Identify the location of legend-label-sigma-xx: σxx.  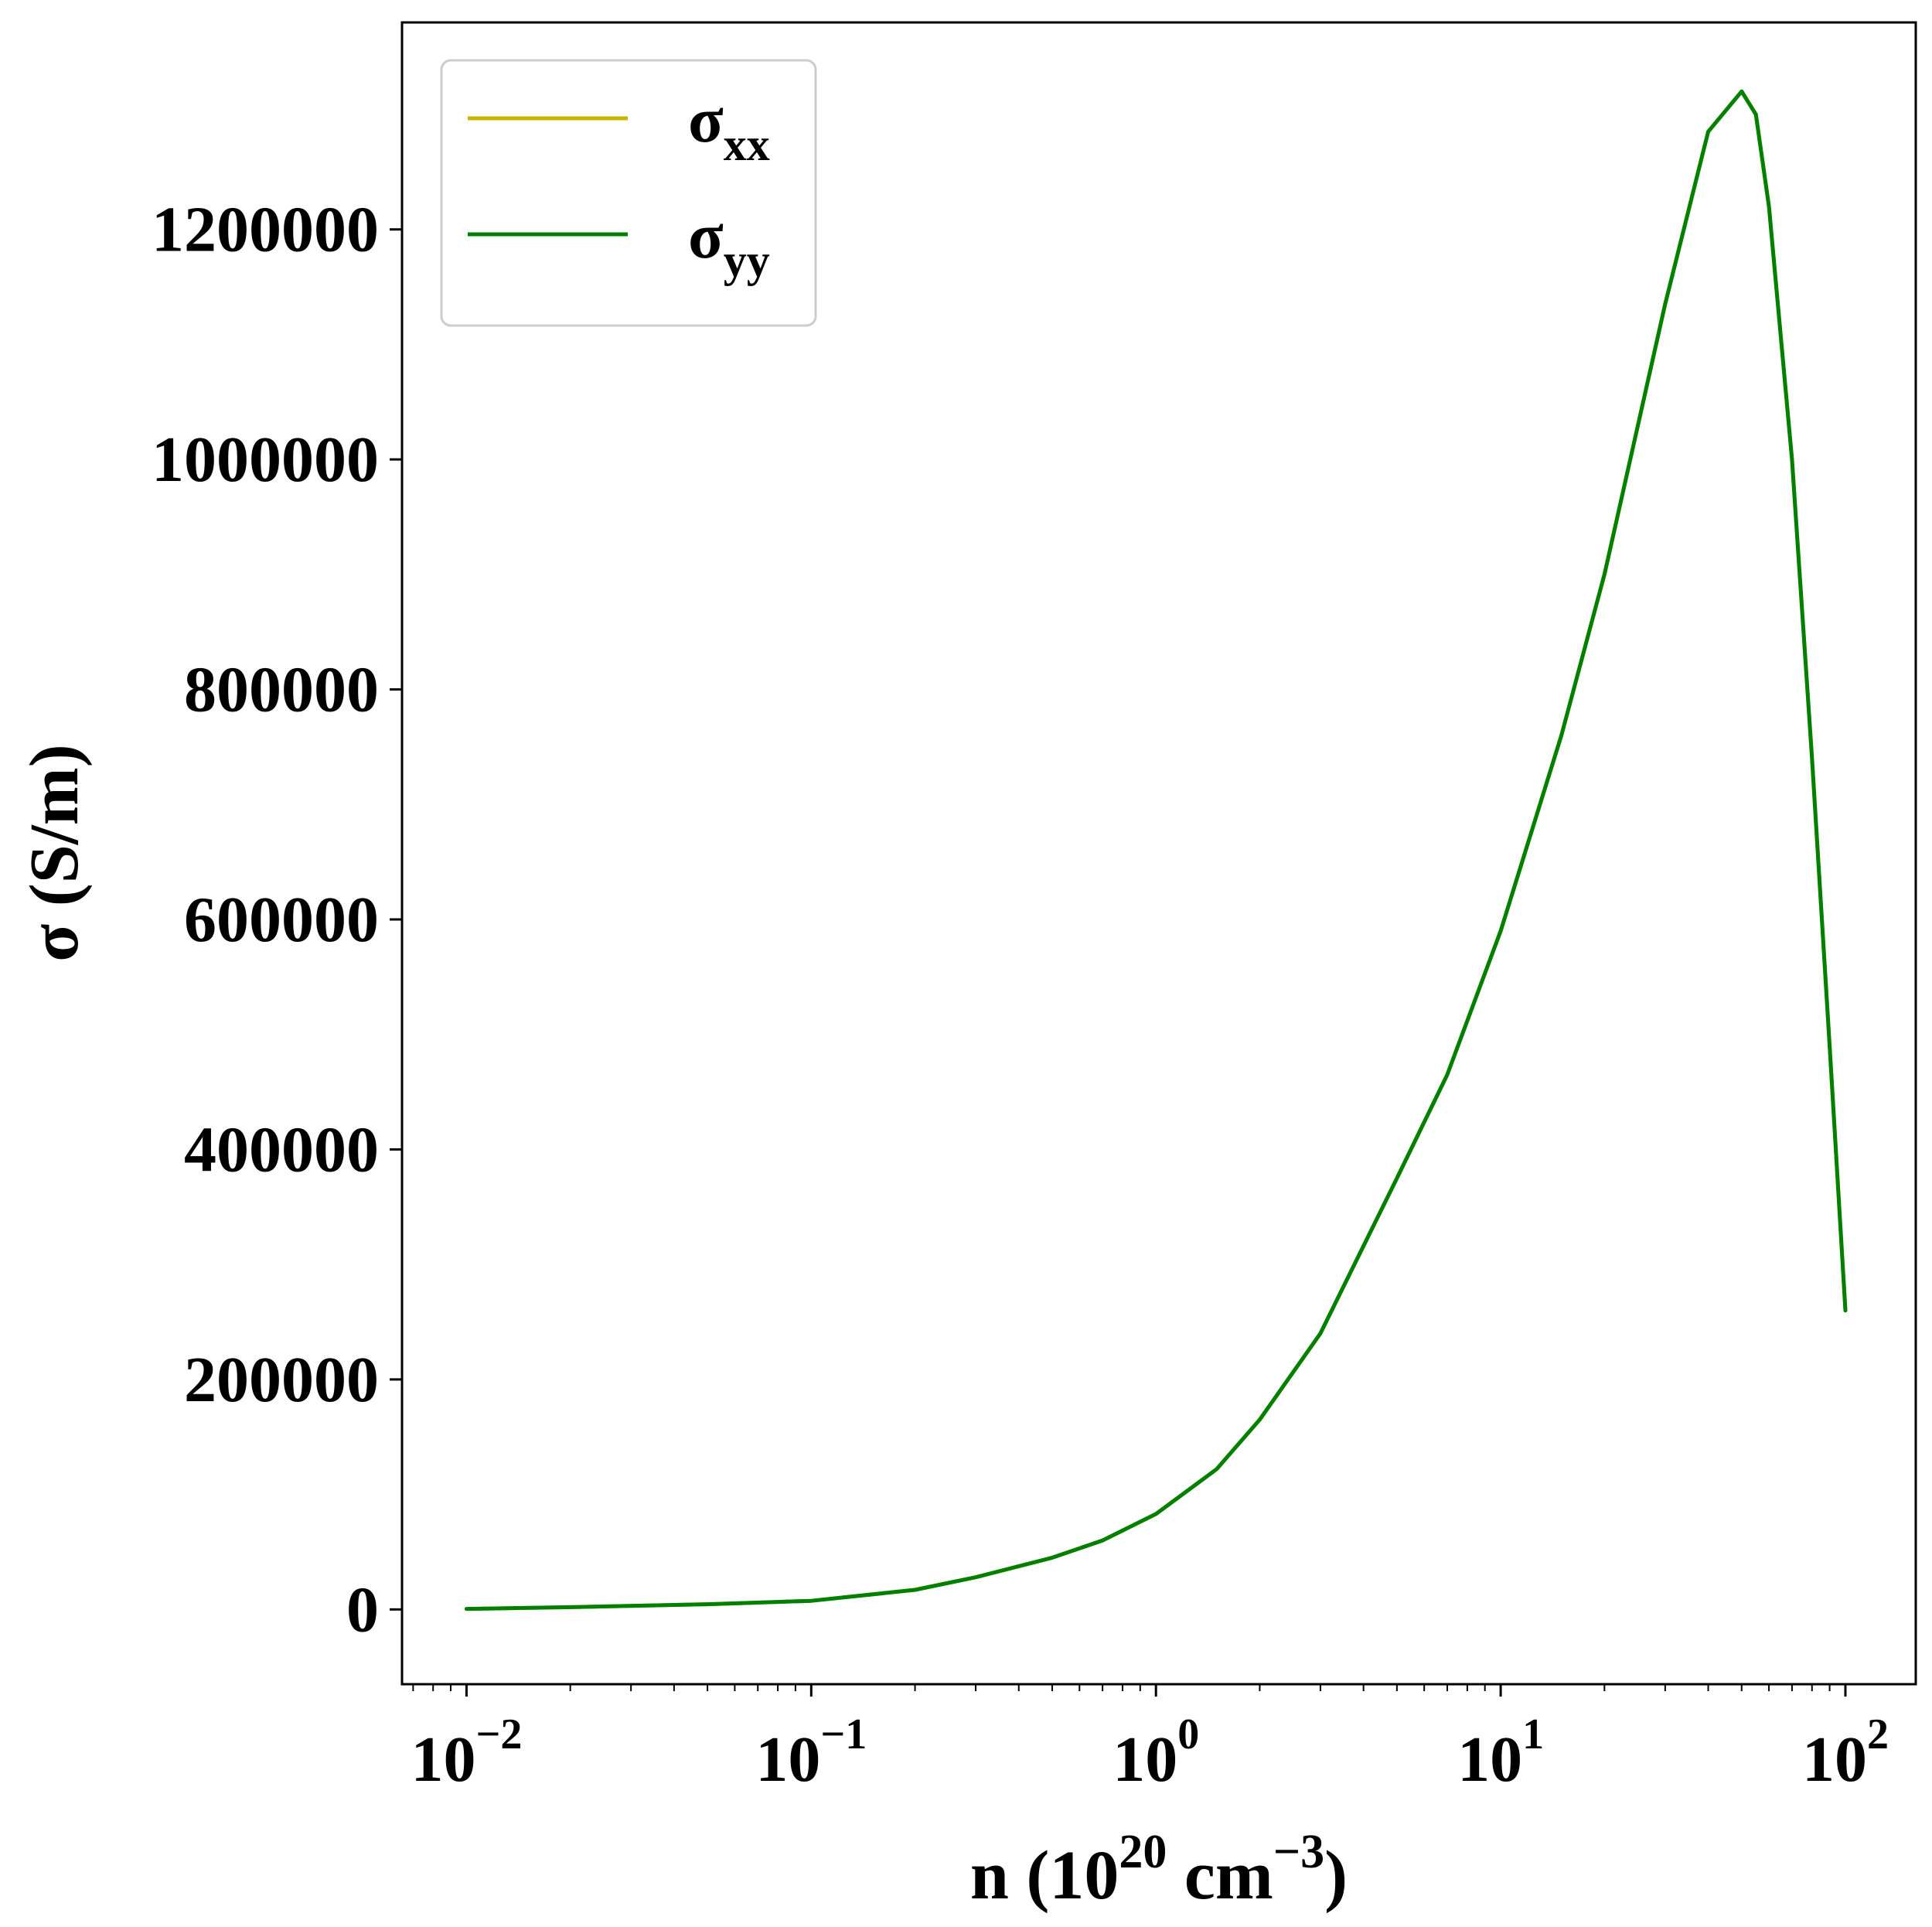
(729, 127).